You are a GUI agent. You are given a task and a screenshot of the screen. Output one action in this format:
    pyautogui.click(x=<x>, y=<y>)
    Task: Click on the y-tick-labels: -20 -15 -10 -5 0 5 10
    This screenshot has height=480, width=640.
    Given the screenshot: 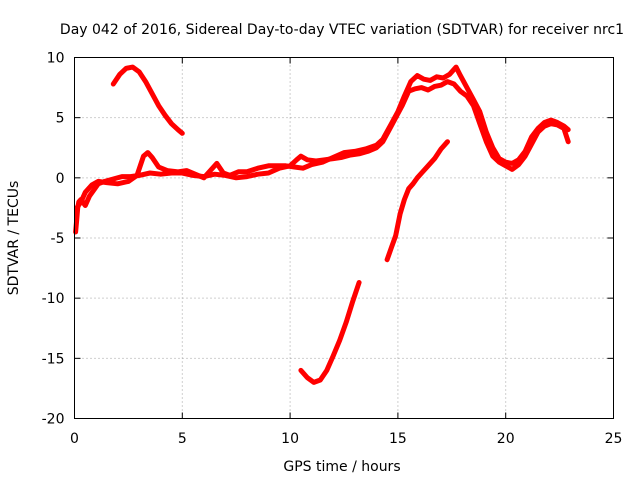 What is the action you would take?
    pyautogui.click(x=53, y=239)
    